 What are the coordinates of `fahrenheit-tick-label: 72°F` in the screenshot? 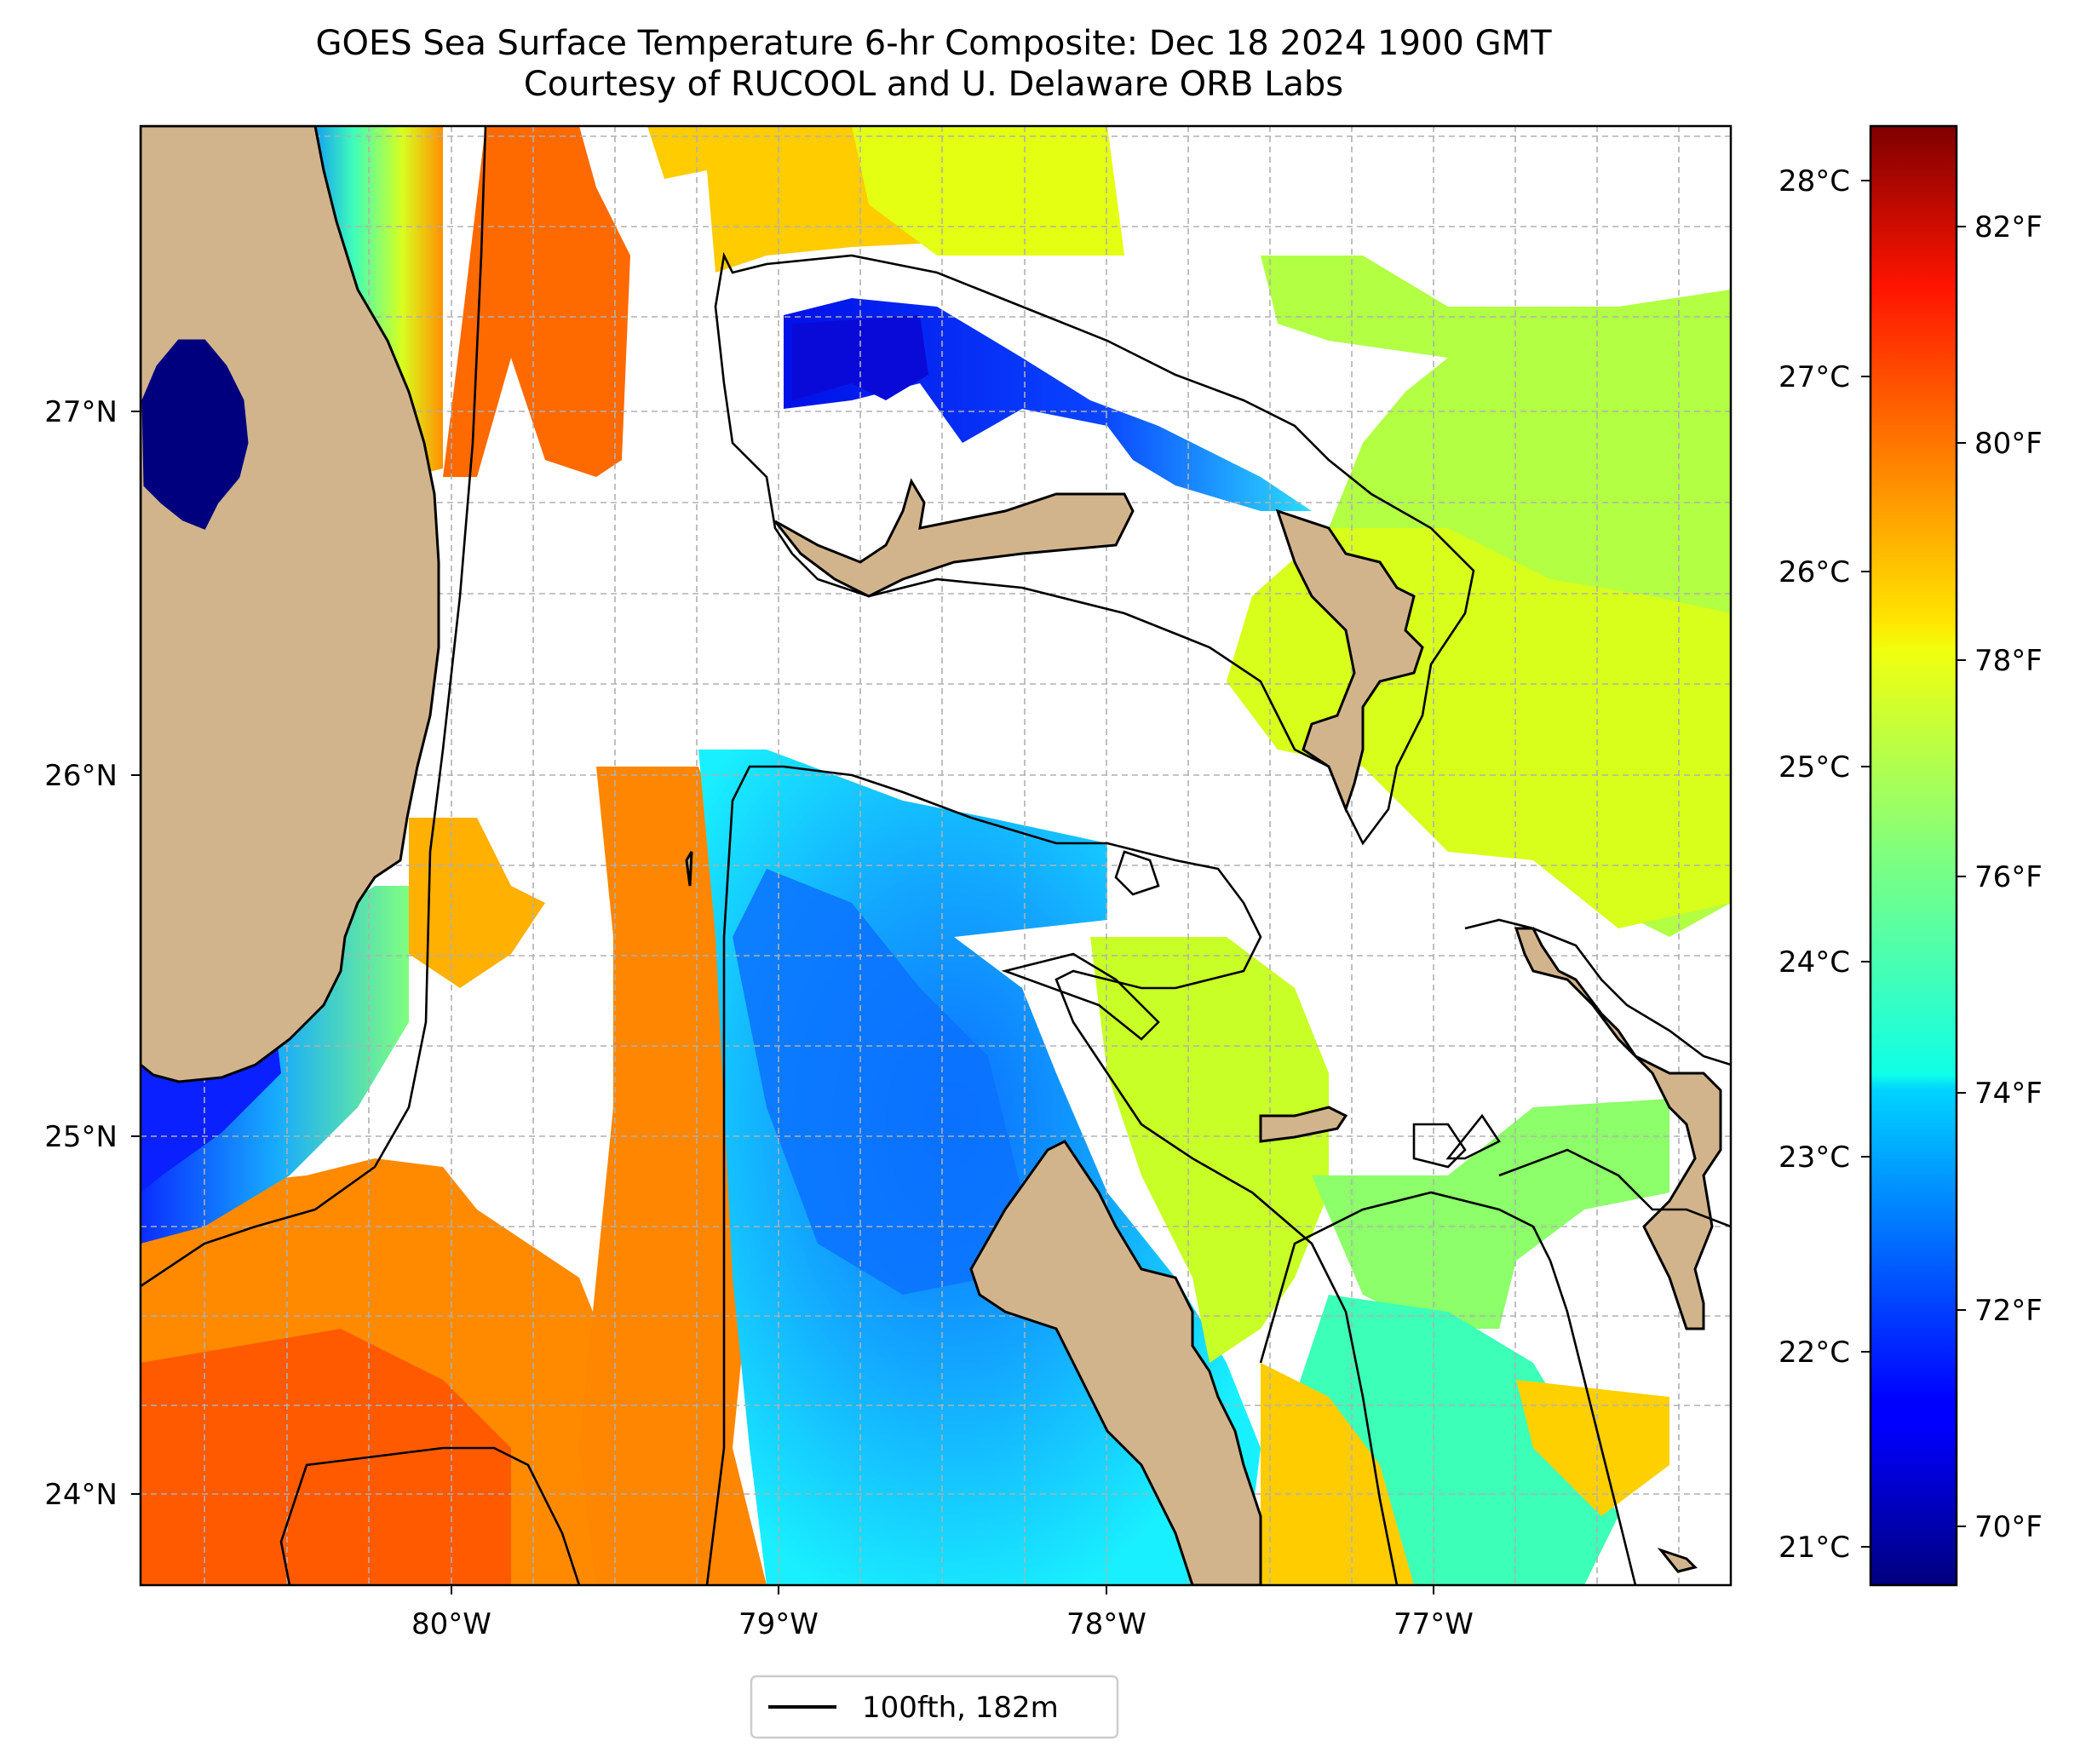 It's located at (2008, 1311).